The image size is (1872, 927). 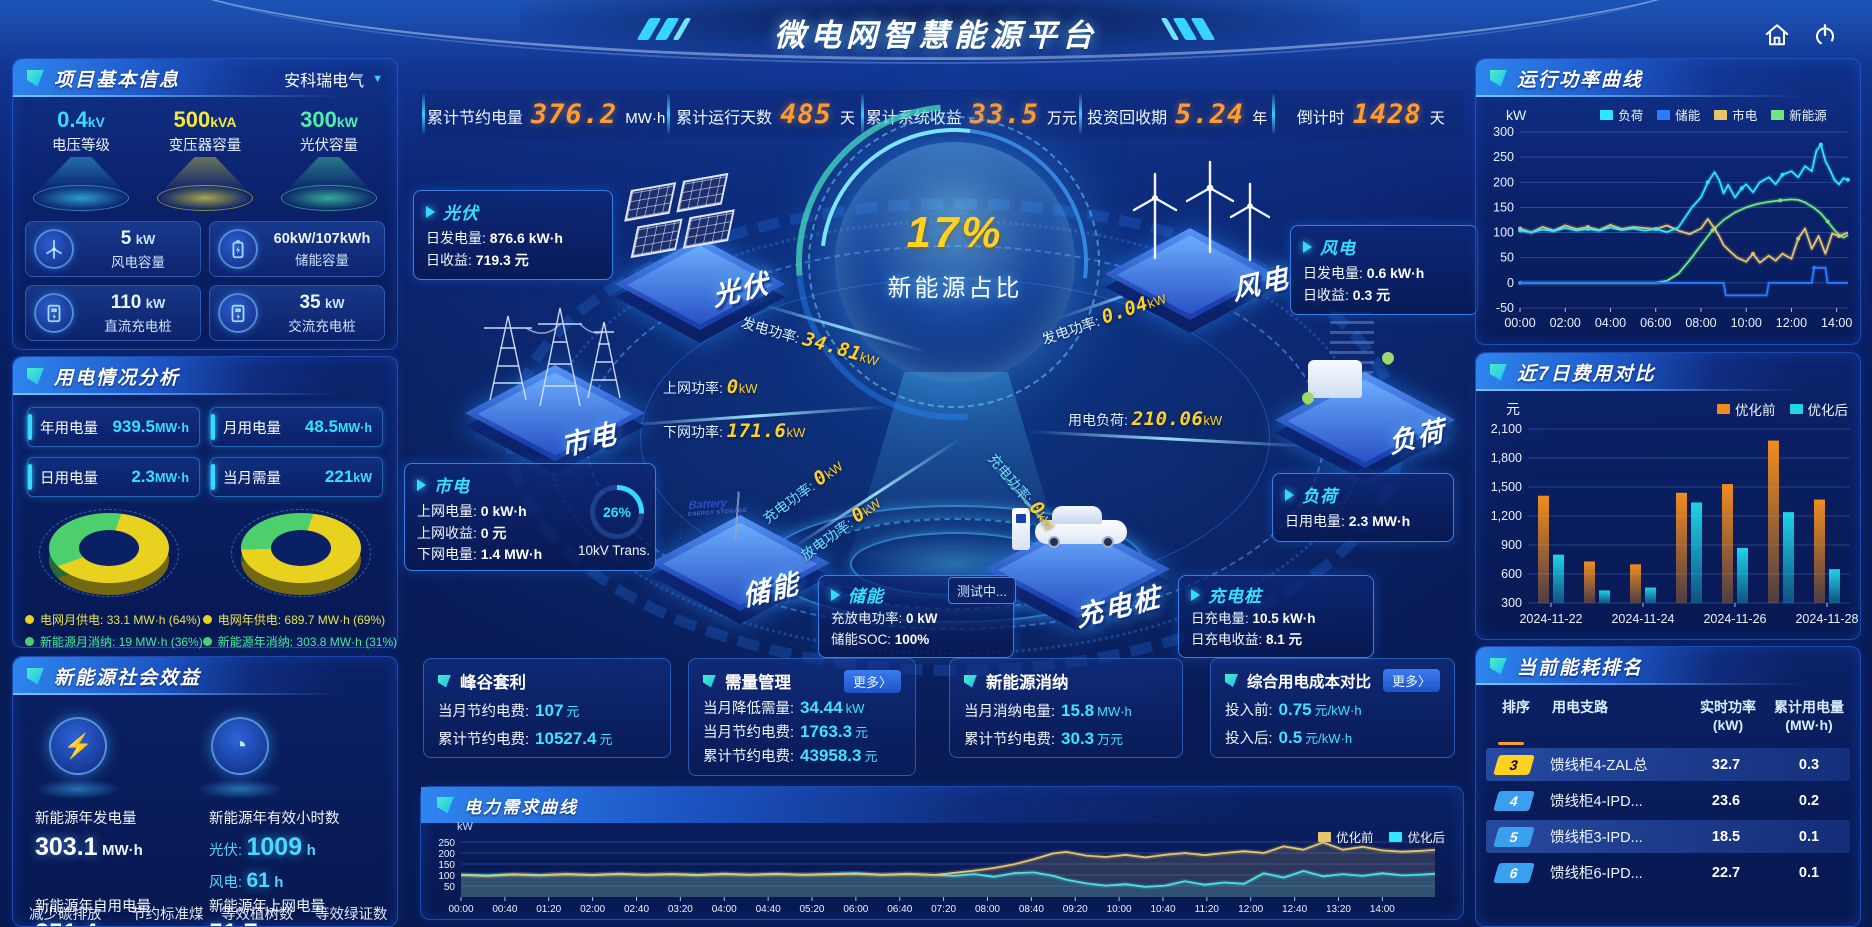 I want to click on self-use-value: 251.4 MW·h, so click(x=89, y=922).